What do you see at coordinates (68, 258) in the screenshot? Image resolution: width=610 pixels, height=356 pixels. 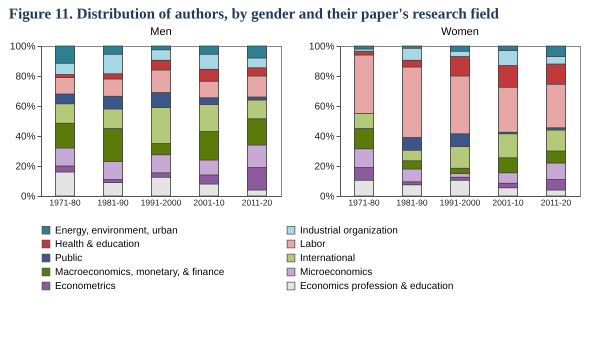 I see `legend-label: Public` at bounding box center [68, 258].